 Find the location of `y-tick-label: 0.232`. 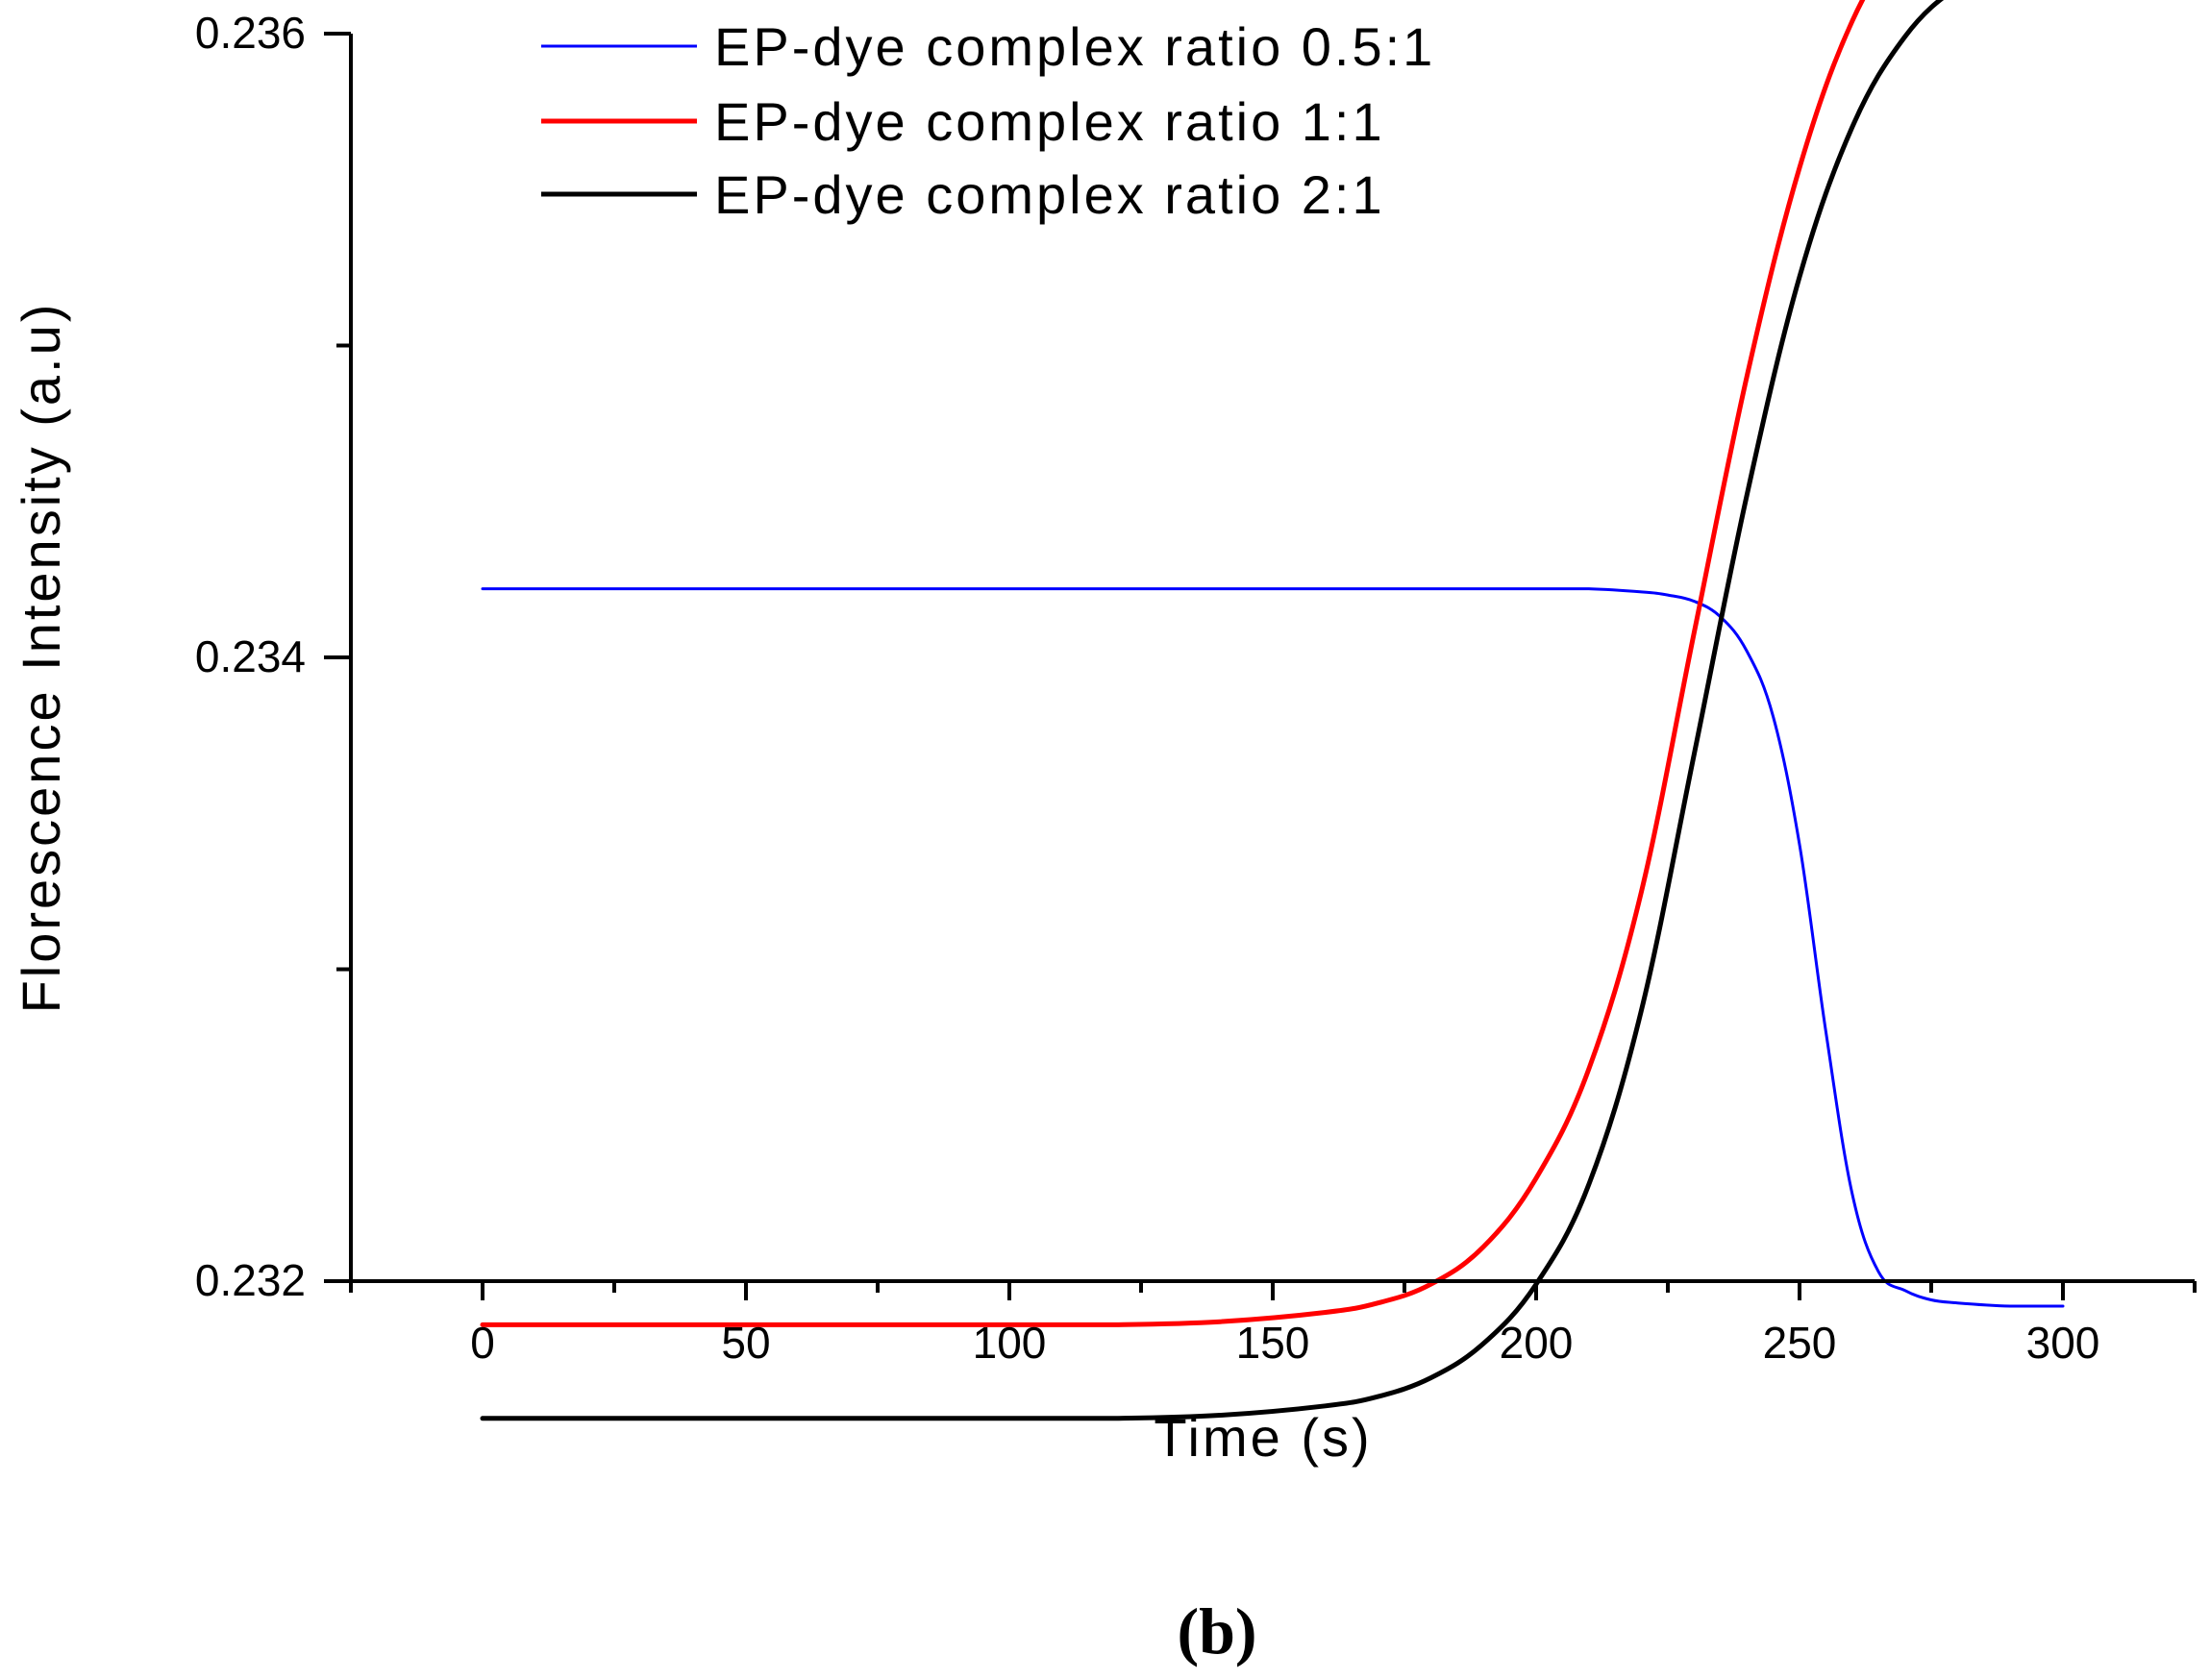

y-tick-label: 0.232 is located at coordinates (251, 1280).